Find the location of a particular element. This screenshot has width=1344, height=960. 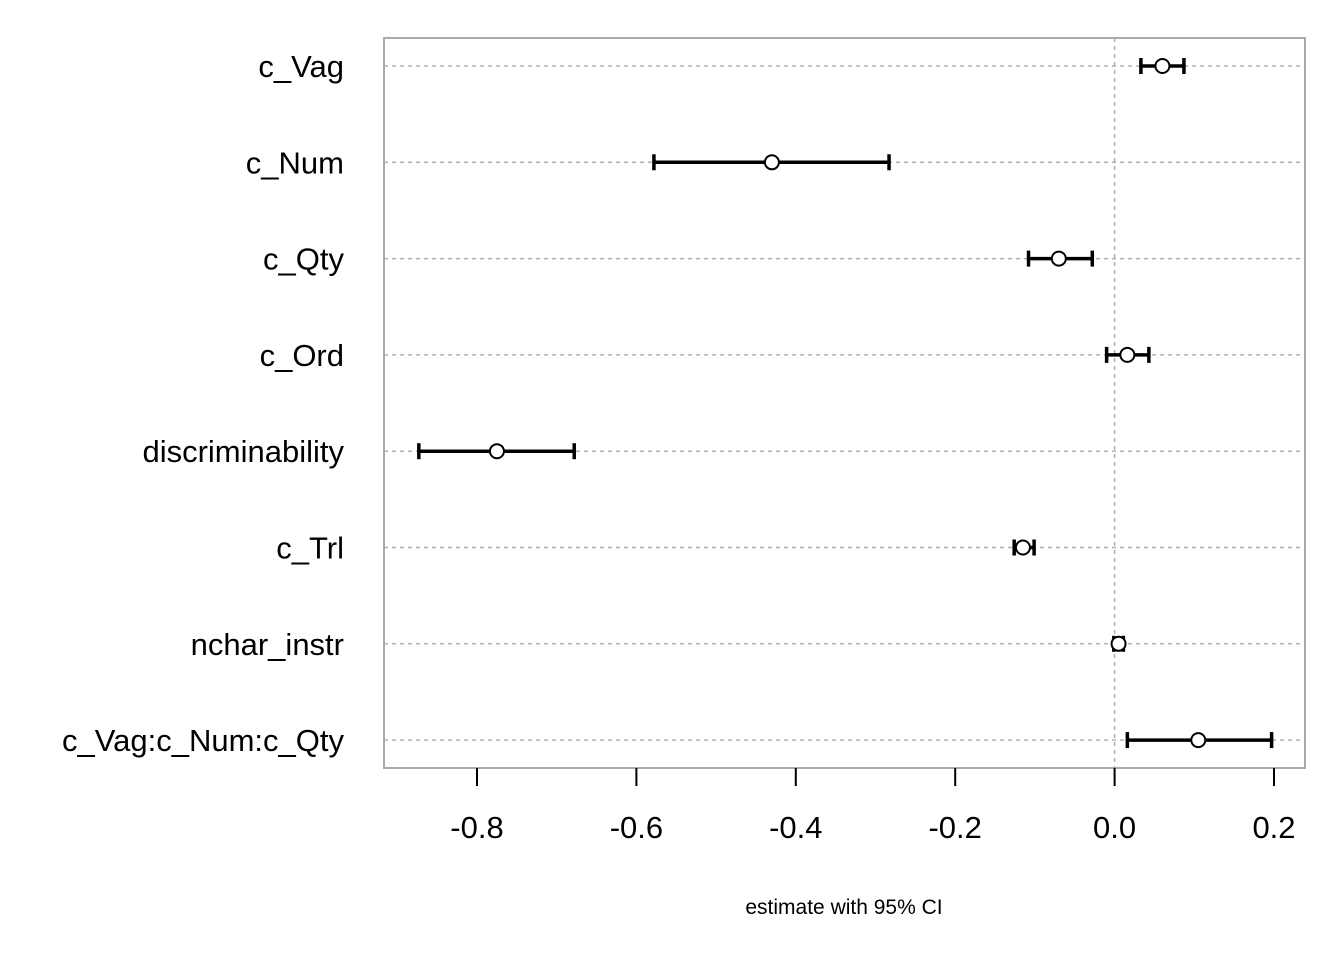

x-tick-label-1: -0.6 is located at coordinates (636, 827).